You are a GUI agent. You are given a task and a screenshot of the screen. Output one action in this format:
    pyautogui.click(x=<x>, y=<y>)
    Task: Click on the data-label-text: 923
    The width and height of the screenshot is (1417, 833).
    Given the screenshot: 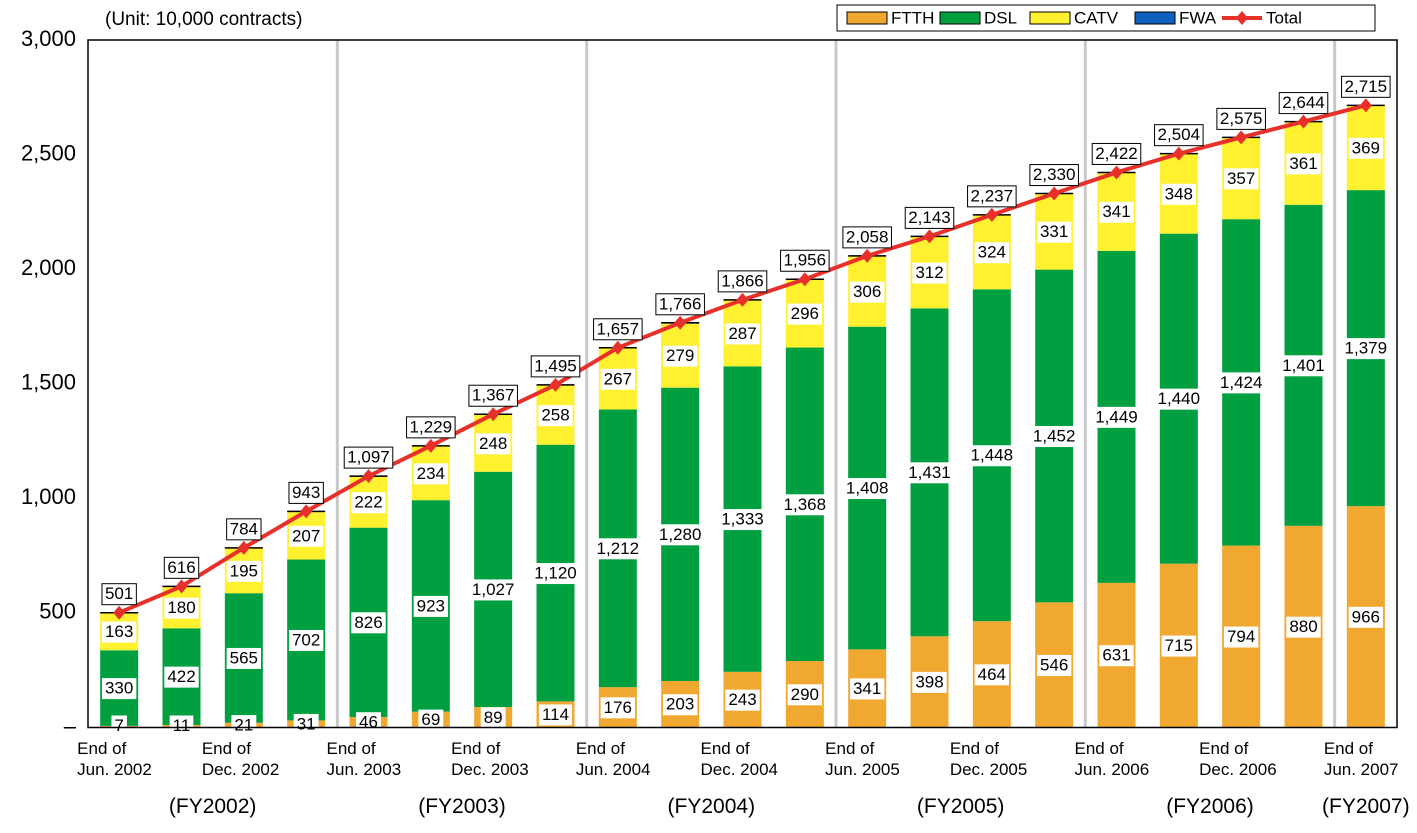 What is the action you would take?
    pyautogui.click(x=431, y=605)
    